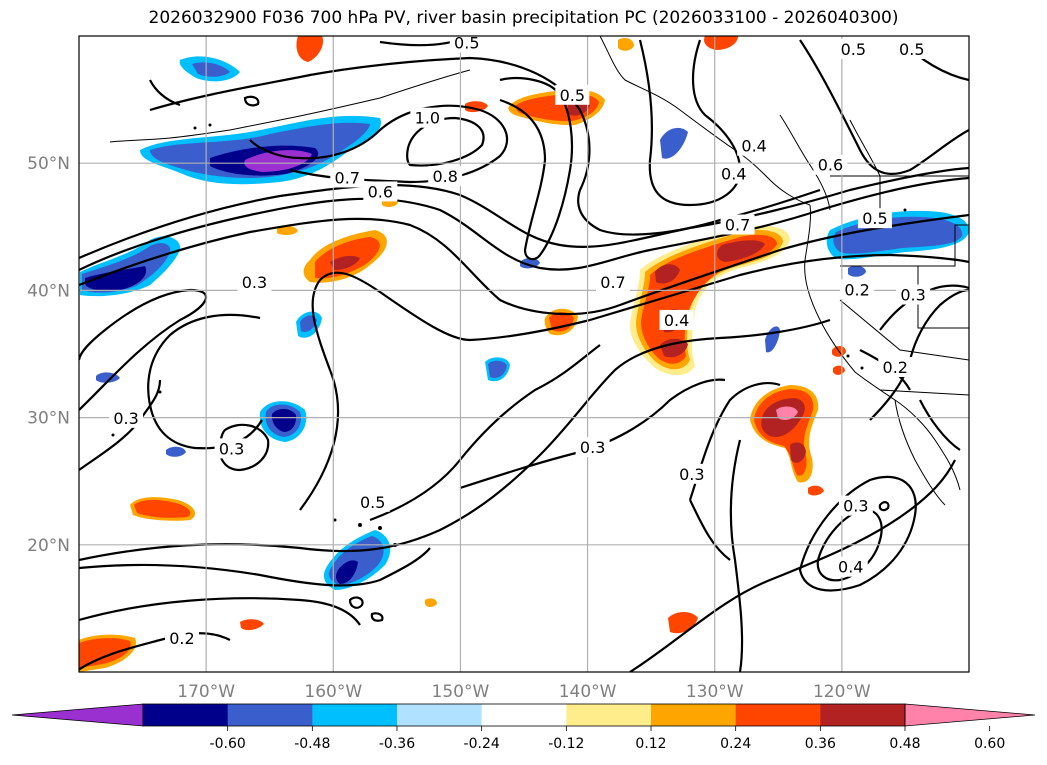 This screenshot has width=1047, height=765. I want to click on precip-area-negative-30n, so click(284, 420).